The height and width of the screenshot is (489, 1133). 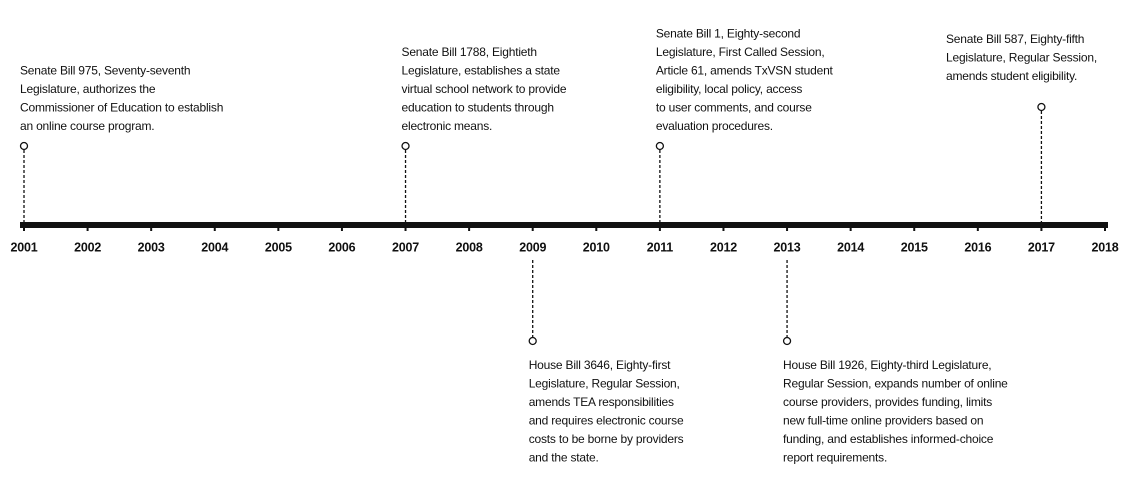 I want to click on year-label: 2010, so click(x=596, y=247).